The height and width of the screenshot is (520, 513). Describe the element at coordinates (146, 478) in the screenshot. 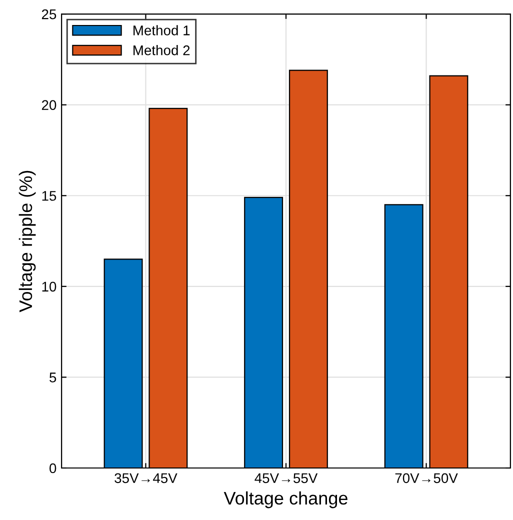

I see `x-tick-label: 35V→45V` at that location.